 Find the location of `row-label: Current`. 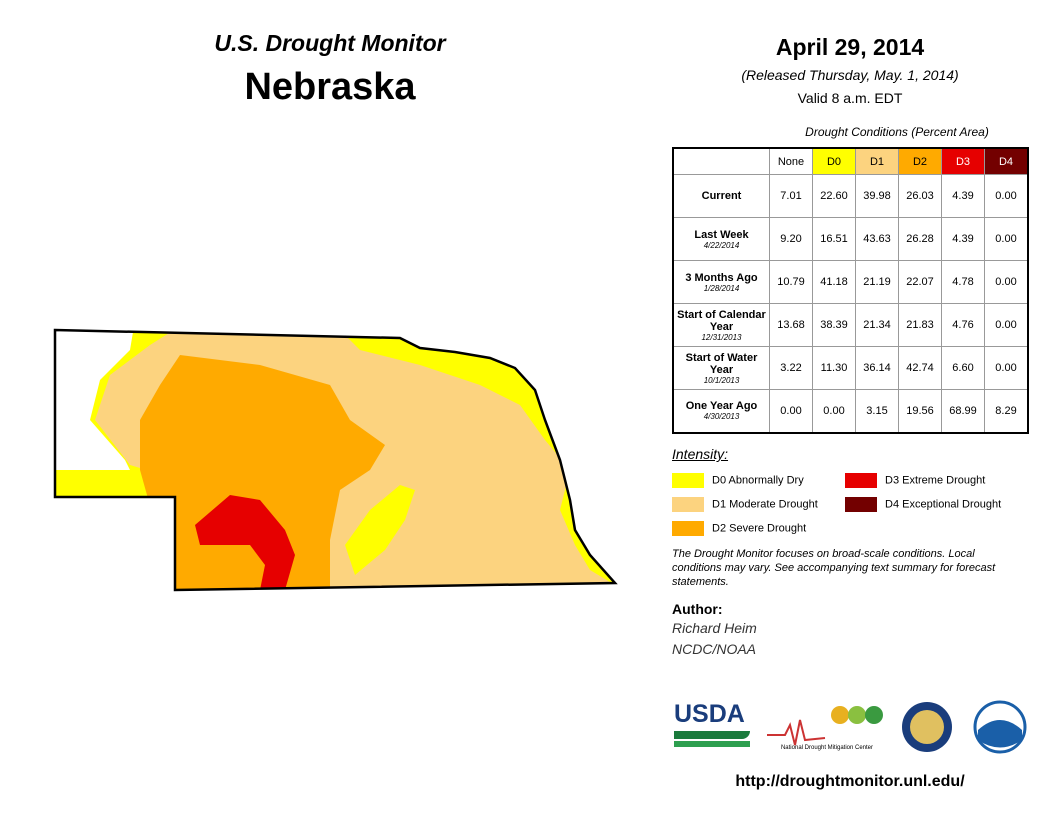

row-label: Current is located at coordinates (721, 196).